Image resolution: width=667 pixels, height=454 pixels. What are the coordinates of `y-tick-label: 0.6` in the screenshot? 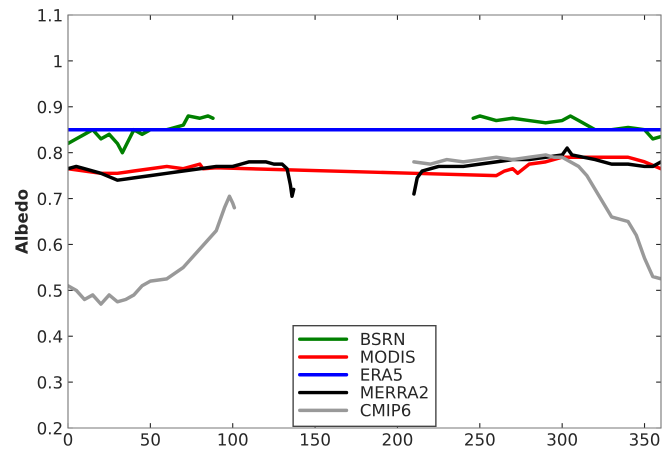 It's located at (50, 245).